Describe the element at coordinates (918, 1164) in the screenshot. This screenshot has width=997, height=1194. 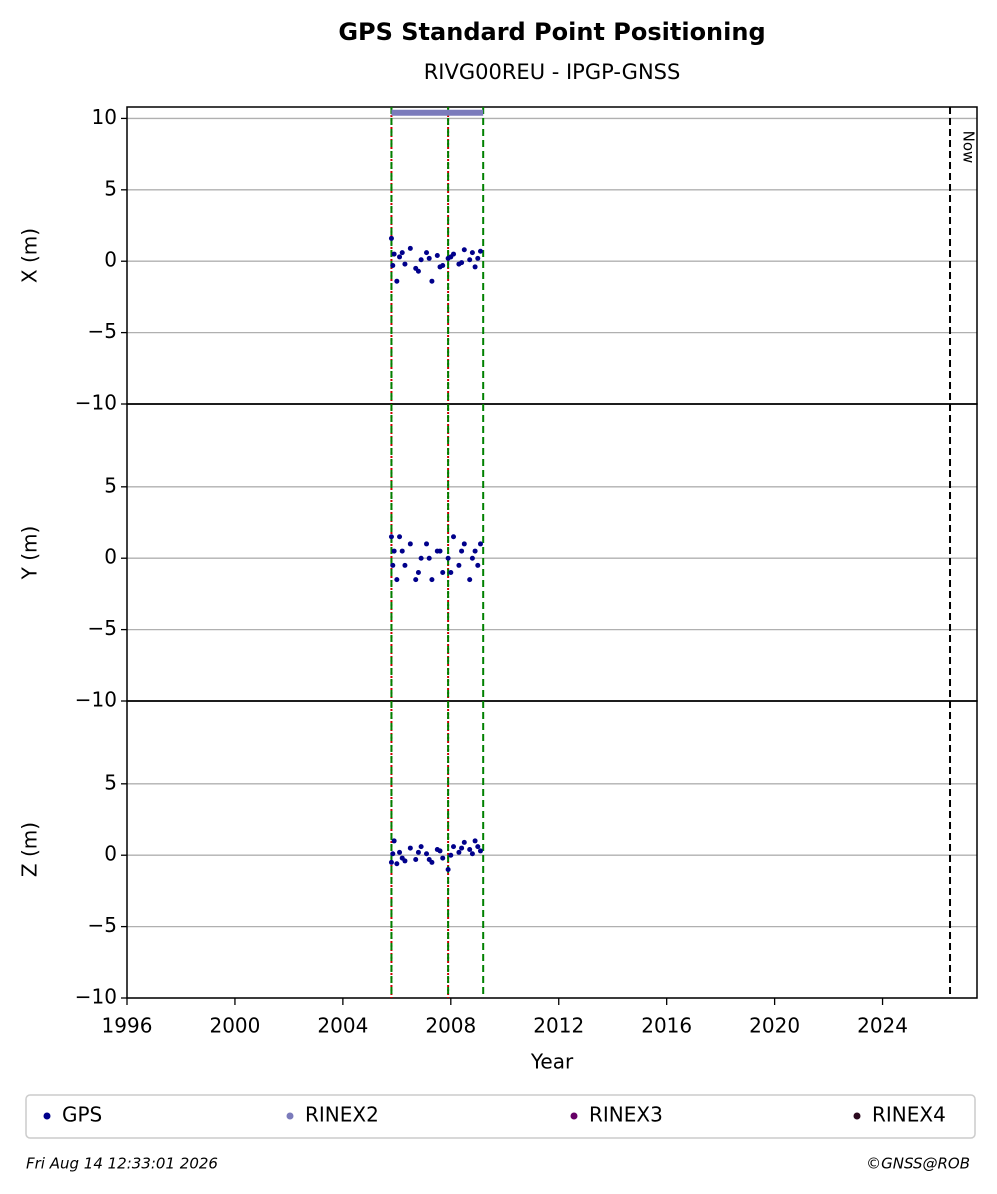
I see `credit: ©GNSS@ROB` at that location.